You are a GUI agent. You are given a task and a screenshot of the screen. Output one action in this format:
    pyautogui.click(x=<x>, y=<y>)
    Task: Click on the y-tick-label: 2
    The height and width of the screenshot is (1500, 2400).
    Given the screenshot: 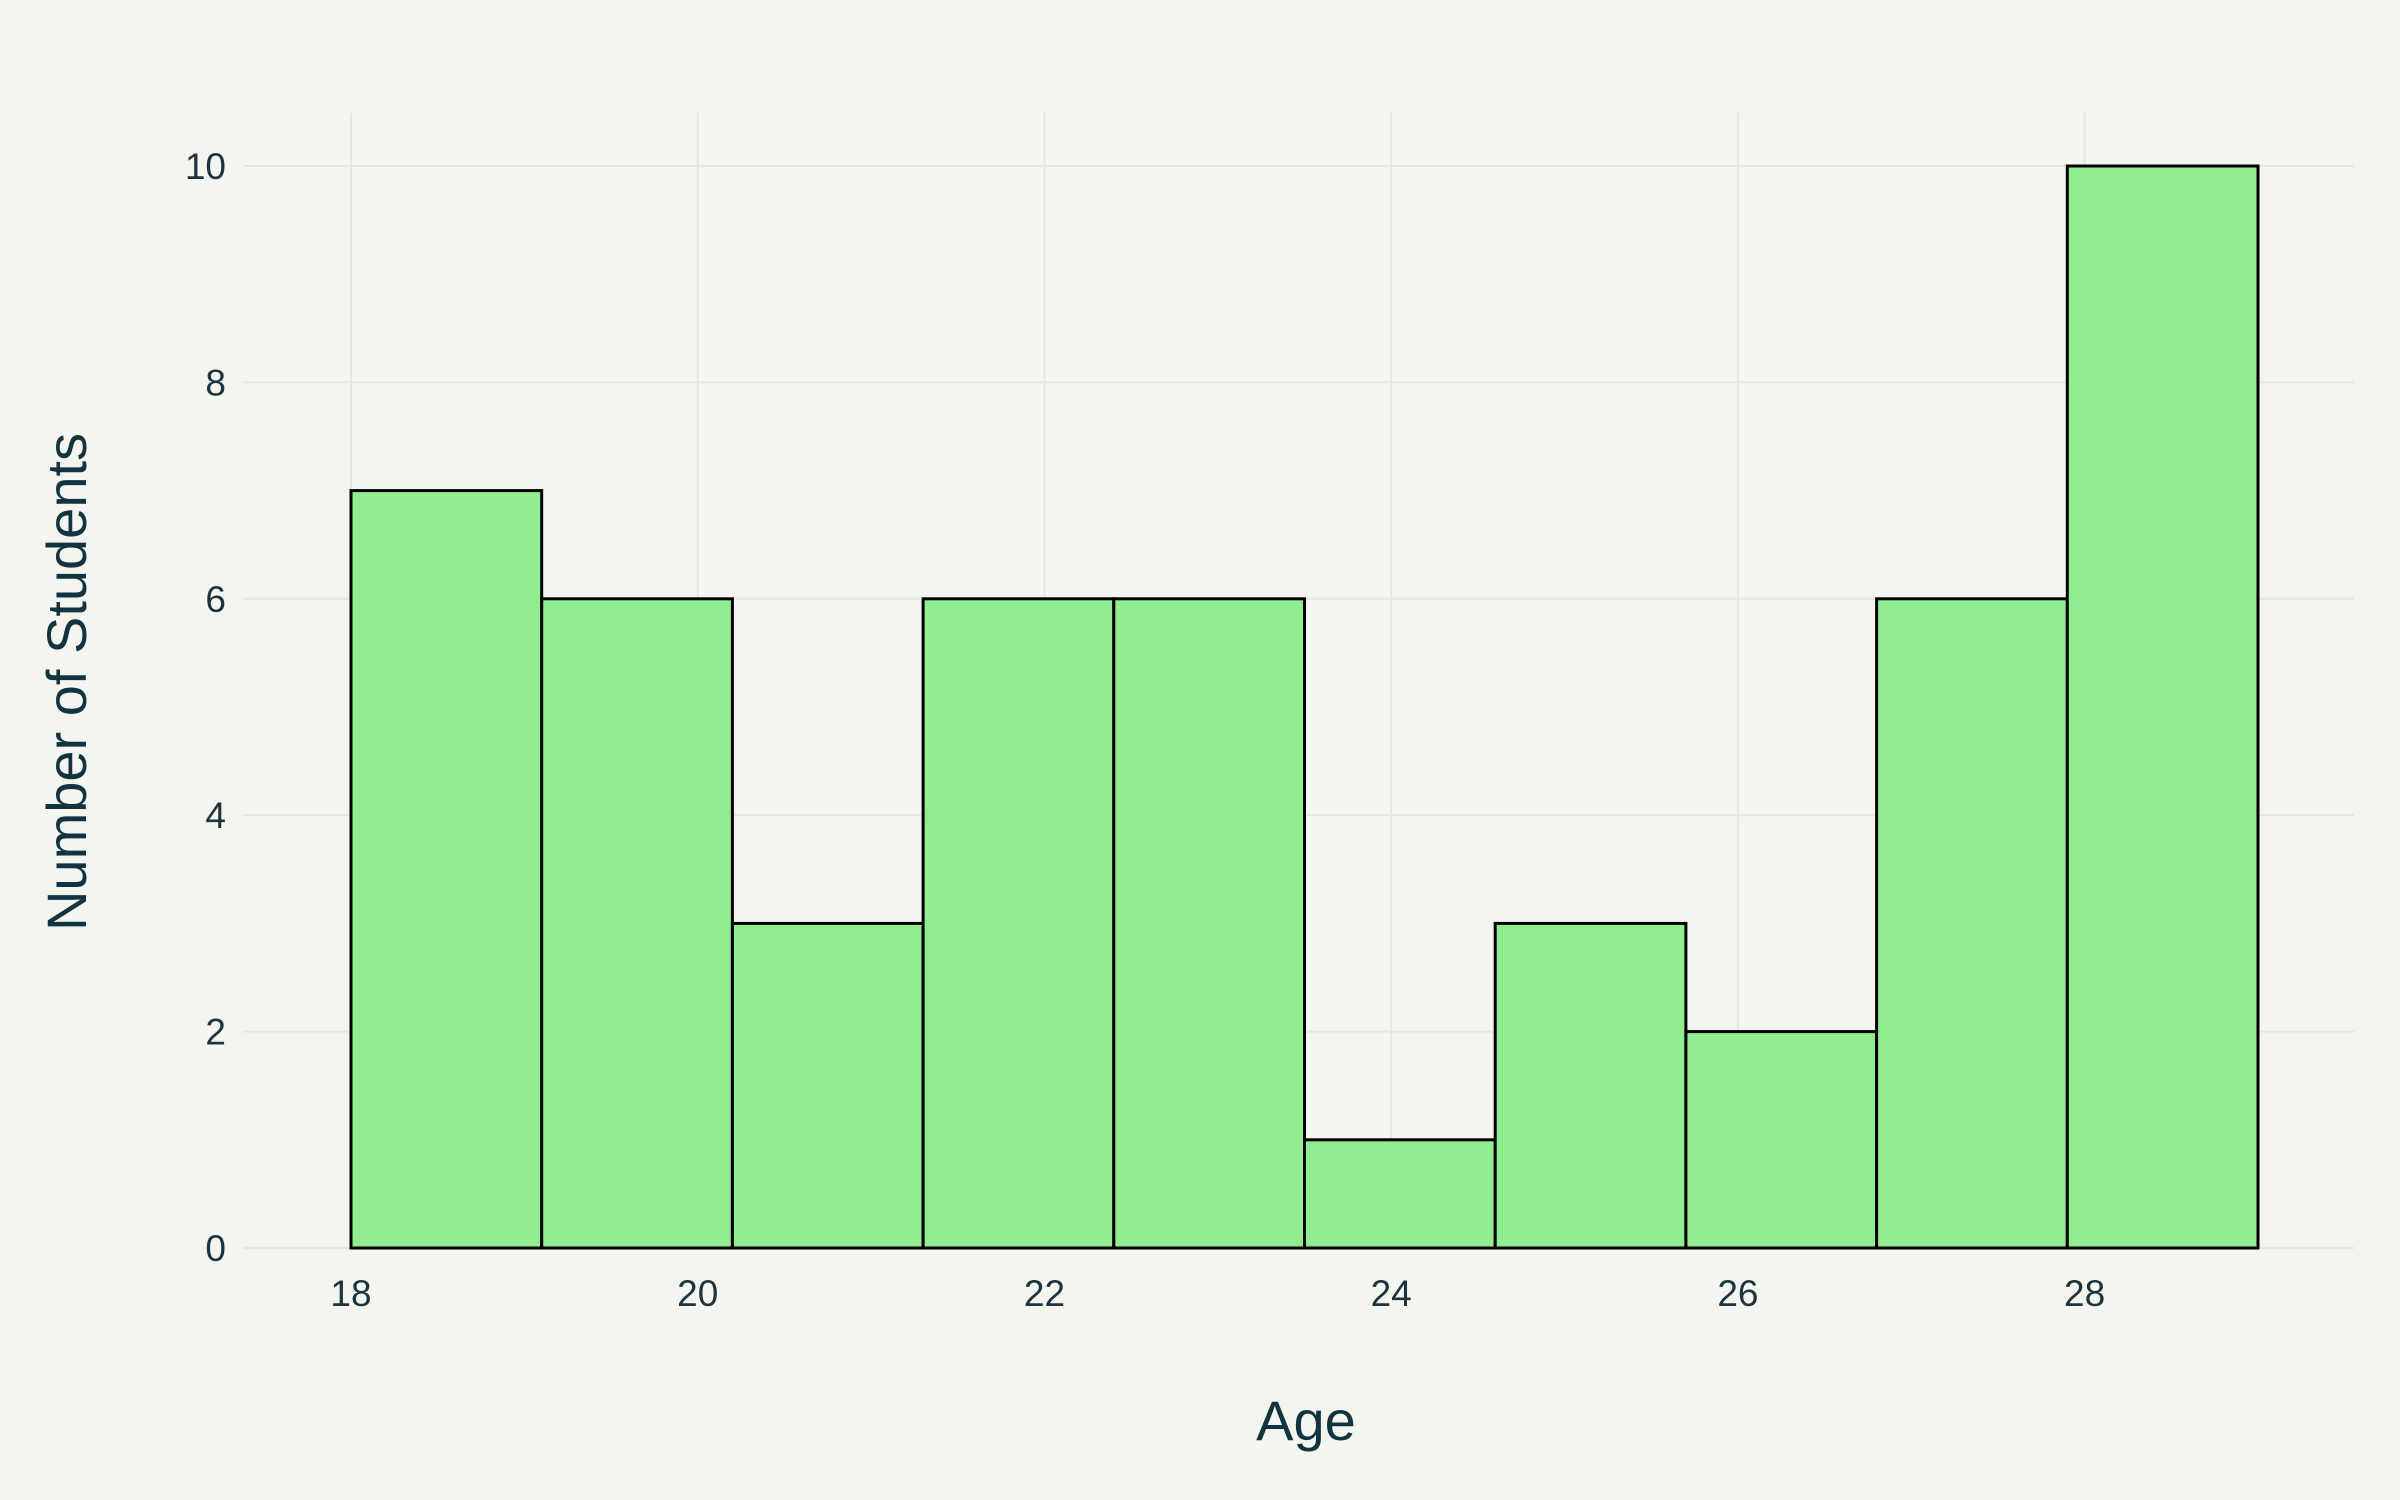 What is the action you would take?
    pyautogui.click(x=215, y=1032)
    